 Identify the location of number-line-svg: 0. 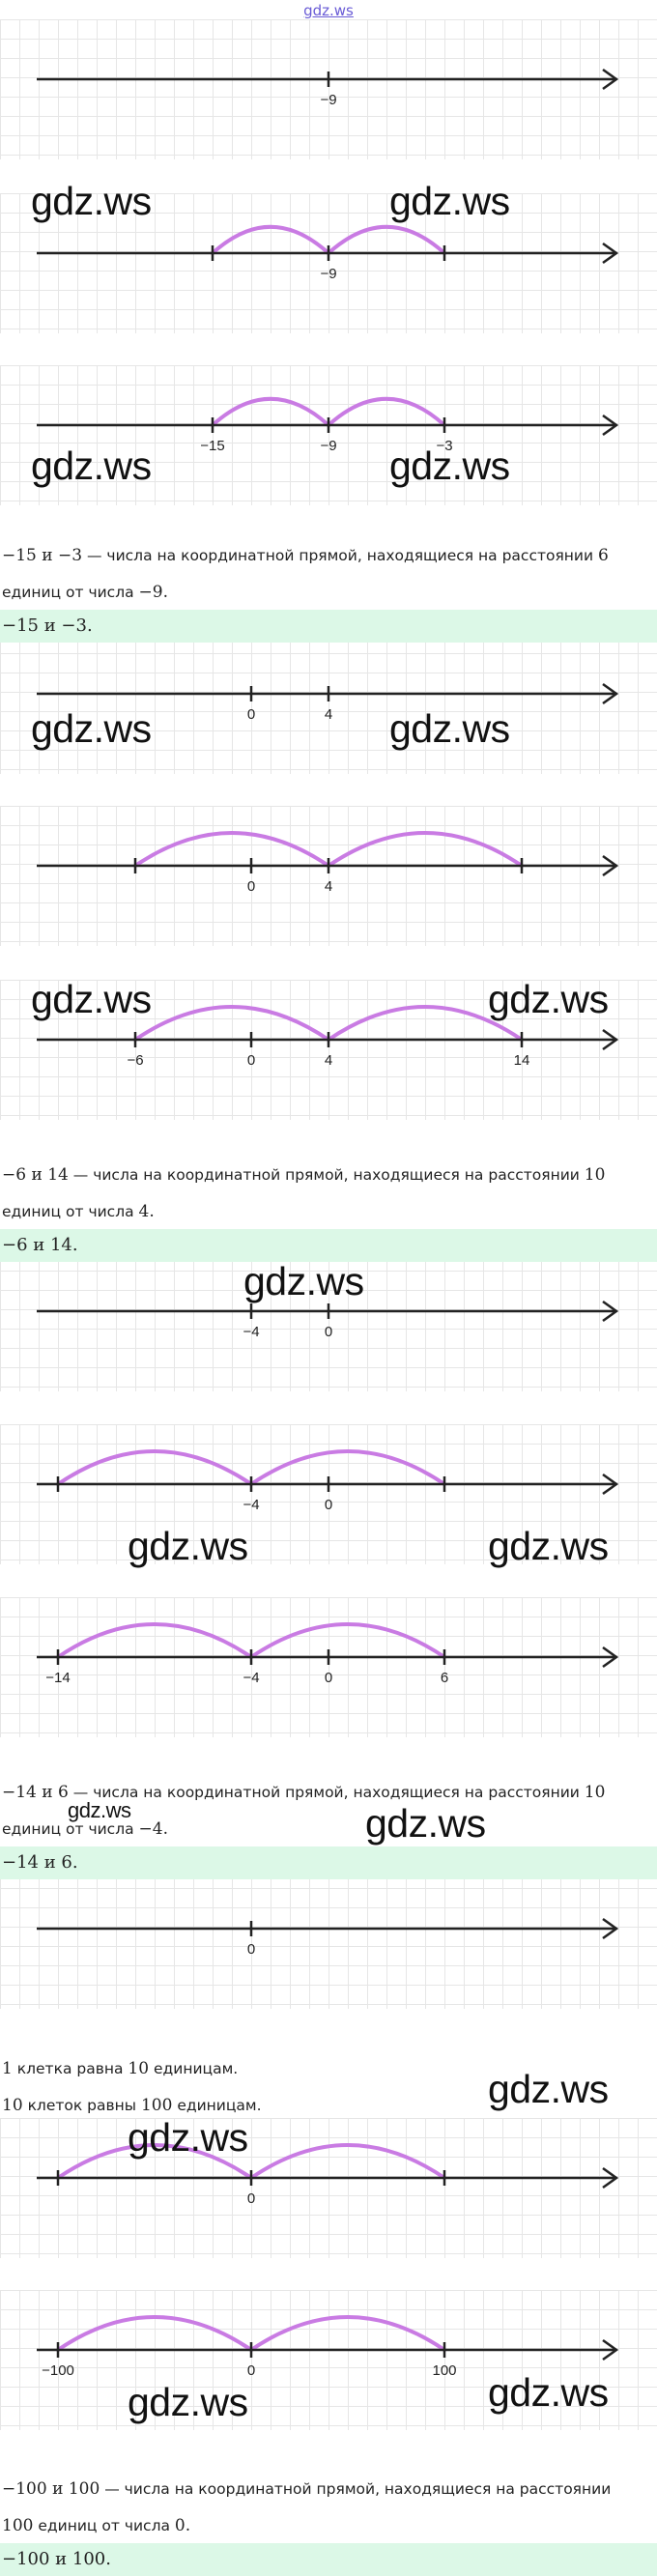
(328, 1938).